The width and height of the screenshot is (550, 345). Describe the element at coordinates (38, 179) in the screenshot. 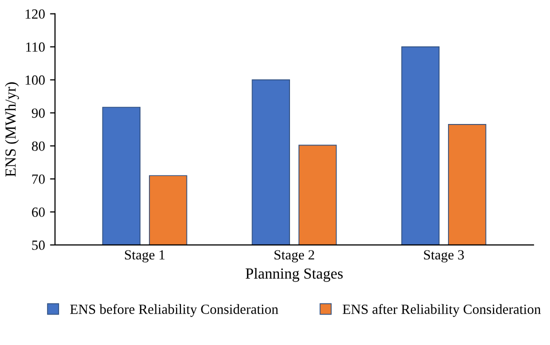

I see `y-tick-label: 70` at that location.